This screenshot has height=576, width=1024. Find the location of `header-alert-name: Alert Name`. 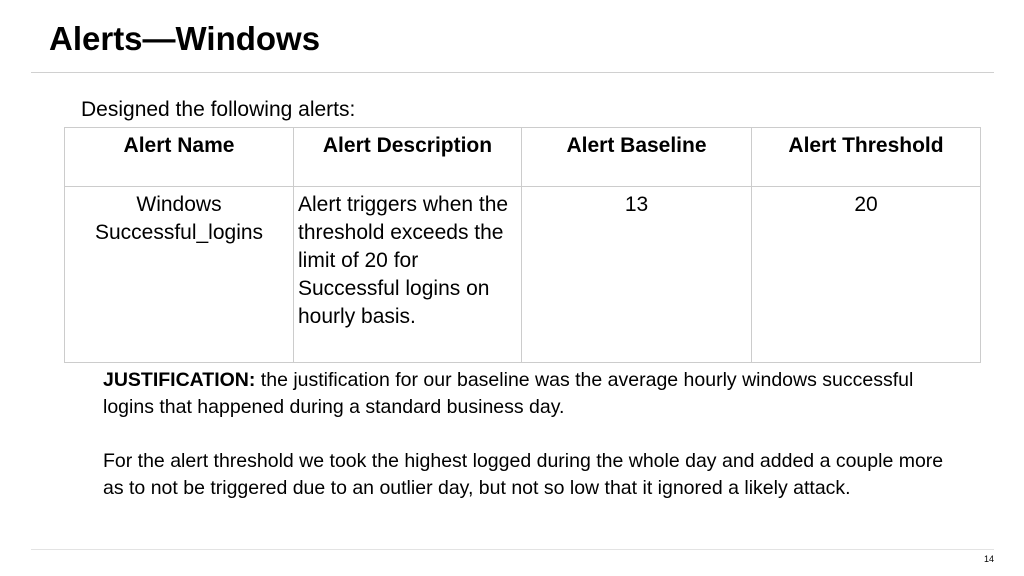

header-alert-name: Alert Name is located at coordinates (179, 157).